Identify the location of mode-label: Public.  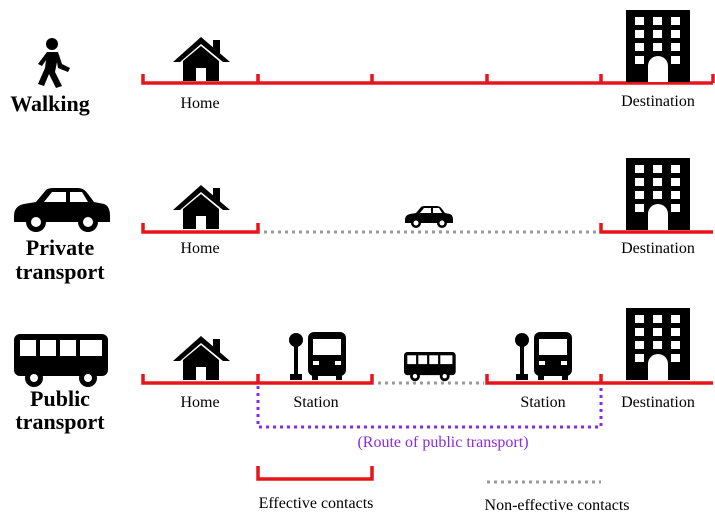
(60, 398).